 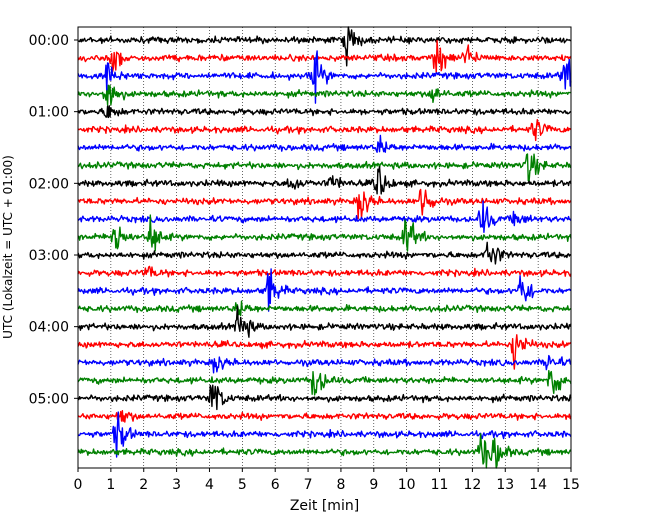 I want to click on x-tick-label: 7, so click(x=308, y=485).